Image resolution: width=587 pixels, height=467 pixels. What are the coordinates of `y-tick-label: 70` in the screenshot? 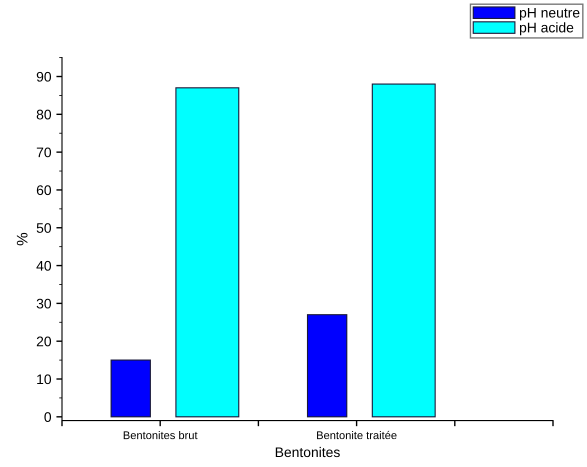 It's located at (44, 152).